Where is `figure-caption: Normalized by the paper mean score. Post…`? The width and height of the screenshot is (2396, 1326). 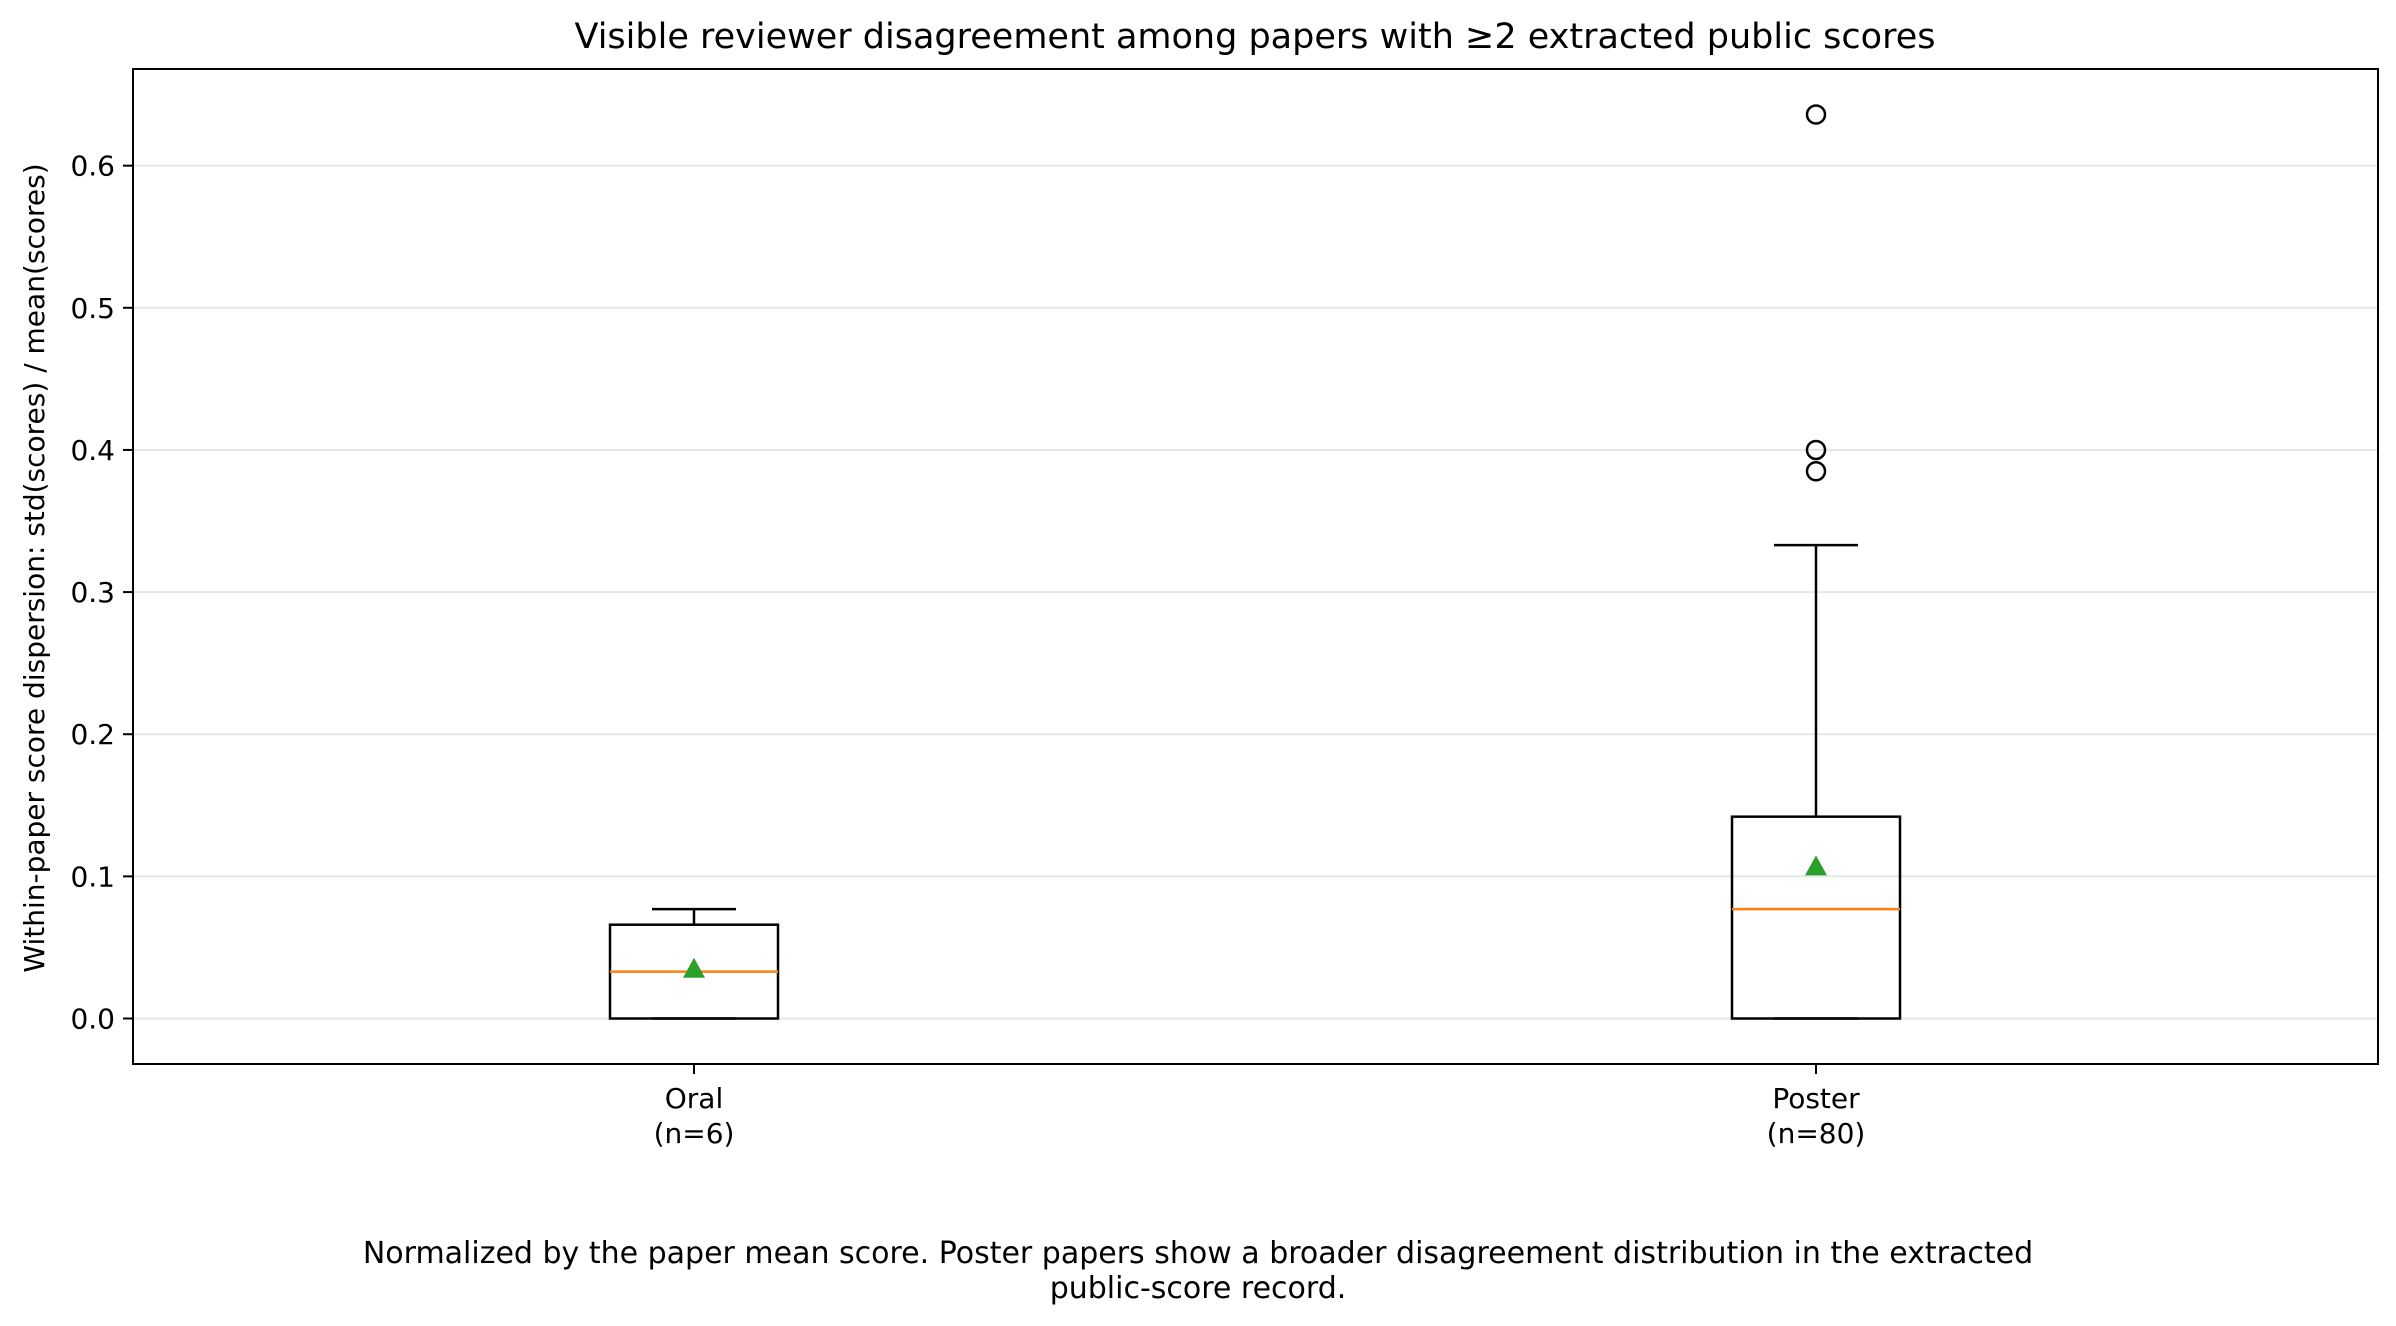 figure-caption: Normalized by the paper mean score. Post… is located at coordinates (1198, 1271).